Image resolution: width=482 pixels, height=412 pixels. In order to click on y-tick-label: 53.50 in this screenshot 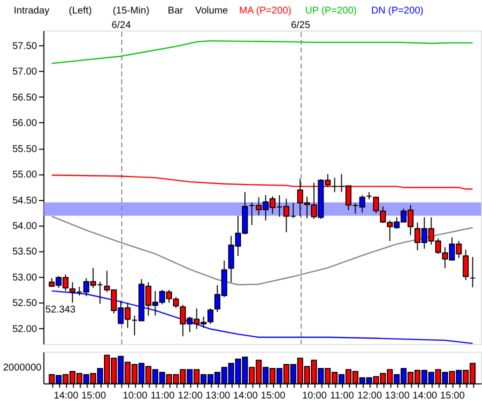, I will do `click(25, 252)`.